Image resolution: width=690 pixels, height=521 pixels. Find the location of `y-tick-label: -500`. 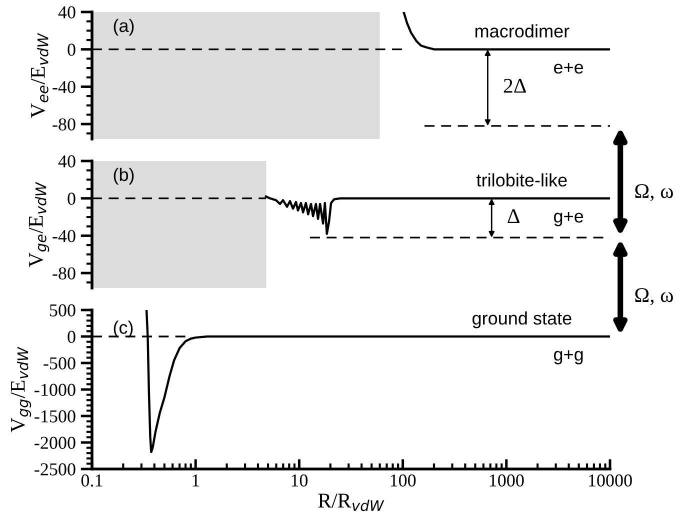

y-tick-label: -500 is located at coordinates (60, 363).